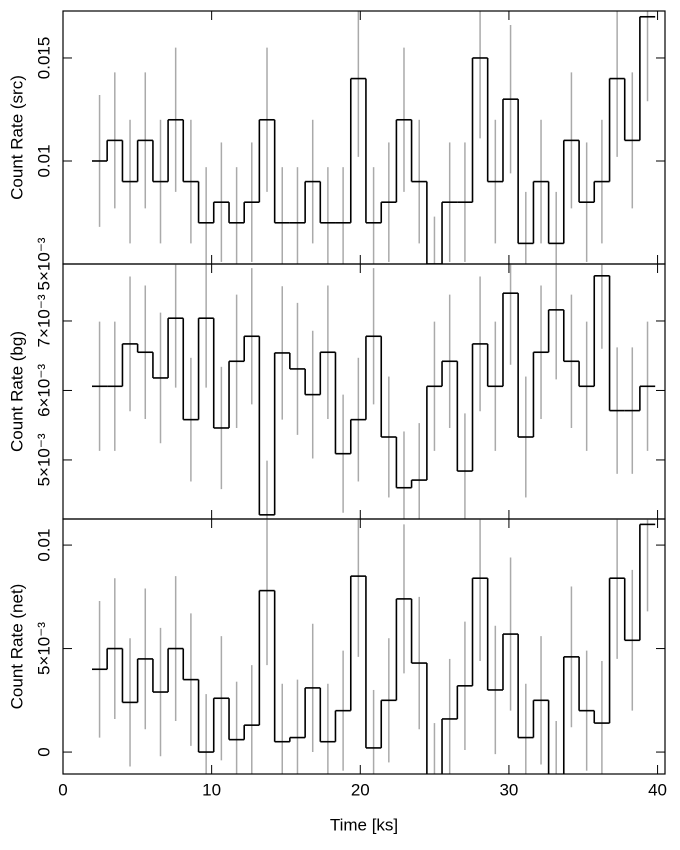 Image resolution: width=680 pixels, height=850 pixels. Describe the element at coordinates (43, 390) in the screenshot. I see `y-tick-label: 6×10⁻³` at that location.